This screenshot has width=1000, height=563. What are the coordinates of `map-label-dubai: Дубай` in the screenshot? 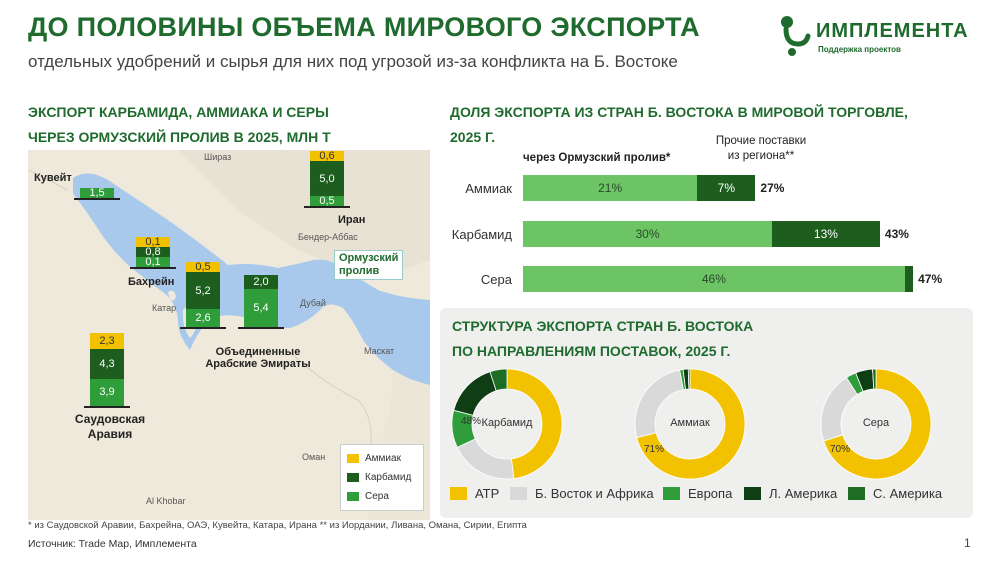 It's located at (313, 303).